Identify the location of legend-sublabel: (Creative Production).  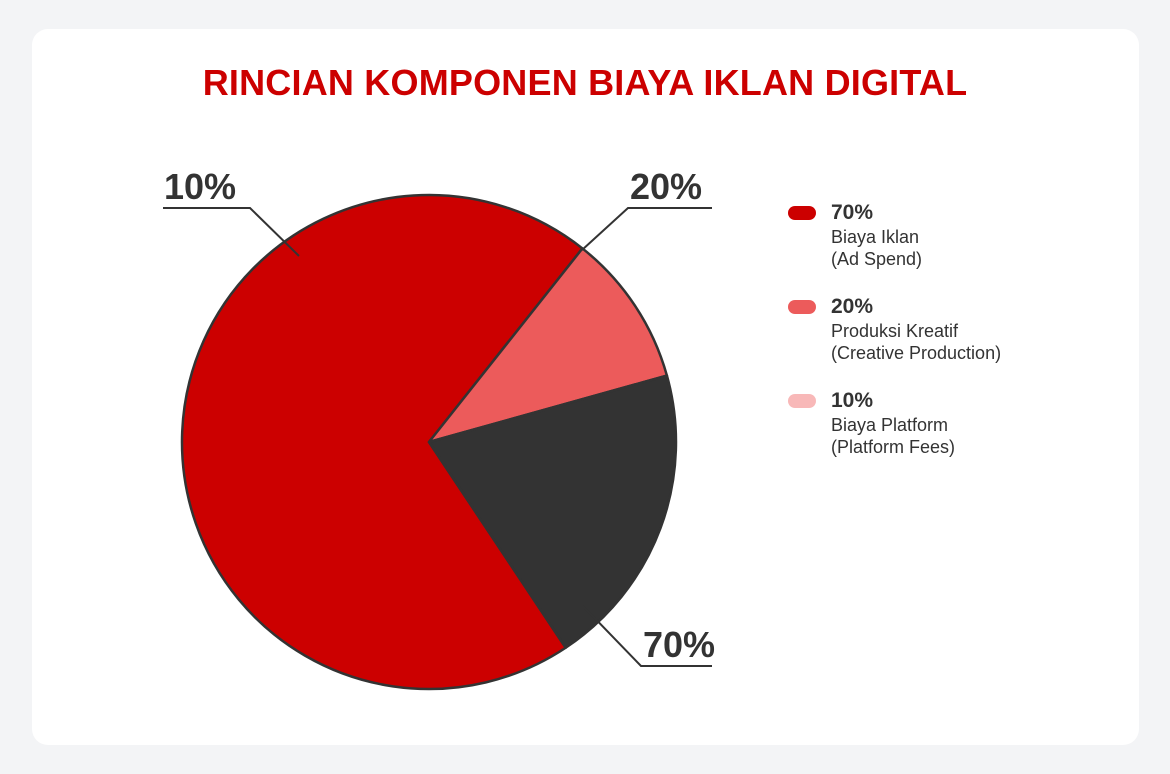
(916, 353).